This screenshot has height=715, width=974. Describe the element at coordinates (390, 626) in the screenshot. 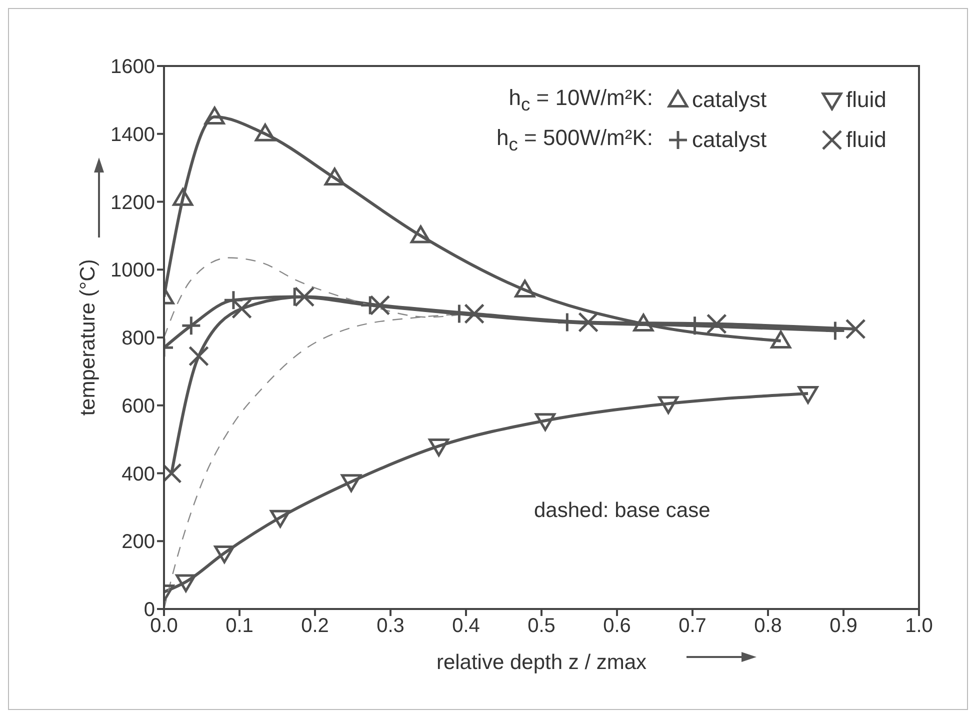

I see `x-tick-label: 0.3` at that location.